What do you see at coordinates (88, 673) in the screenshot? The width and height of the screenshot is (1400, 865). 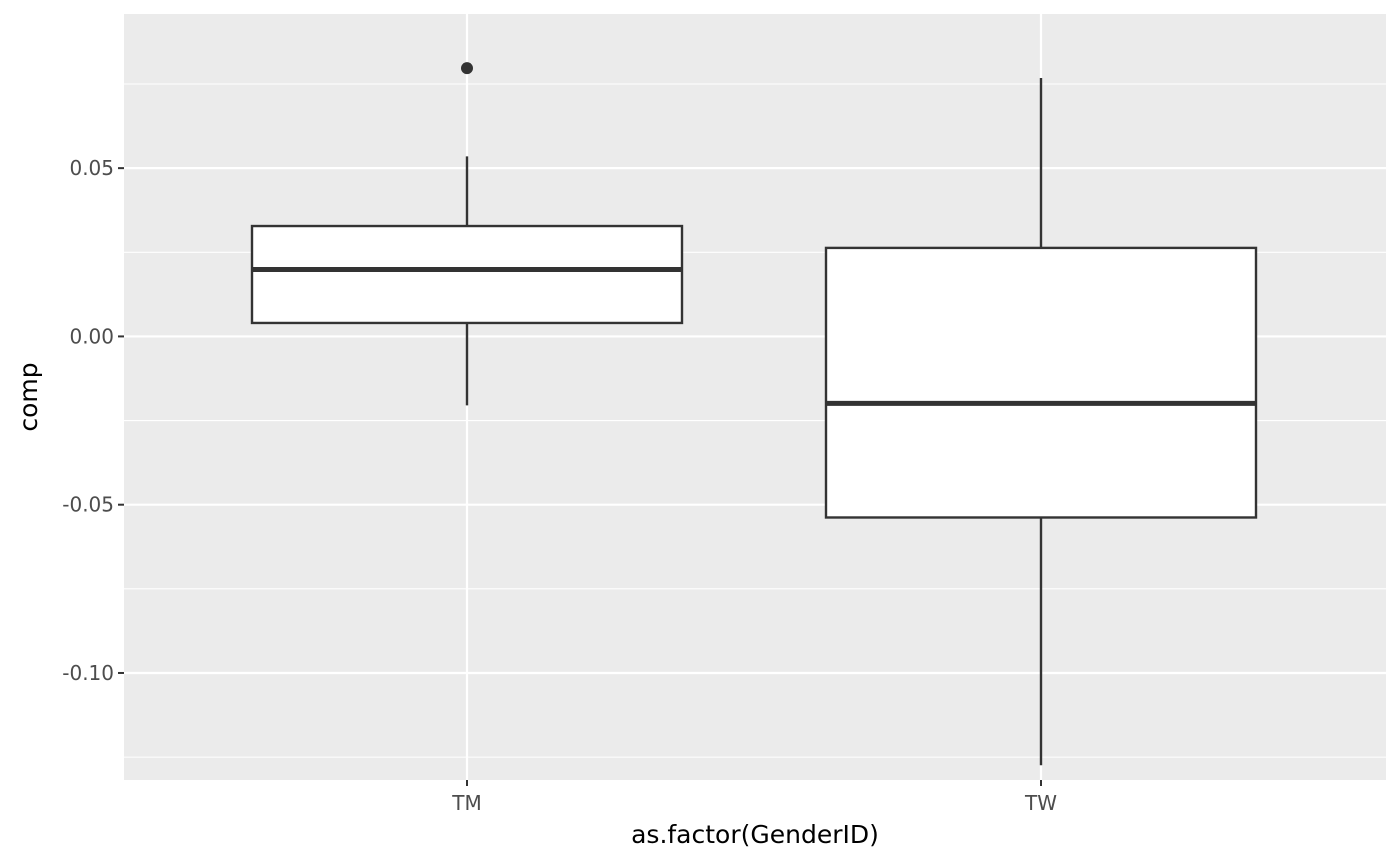 I see `y-tick-label: -0.10` at bounding box center [88, 673].